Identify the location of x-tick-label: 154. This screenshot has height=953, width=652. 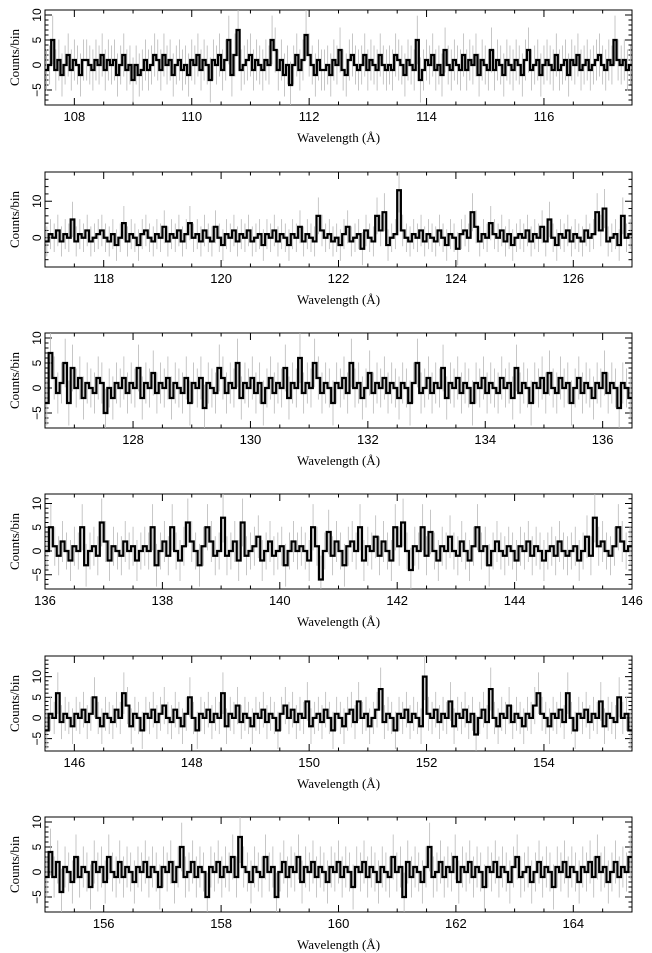
(544, 762).